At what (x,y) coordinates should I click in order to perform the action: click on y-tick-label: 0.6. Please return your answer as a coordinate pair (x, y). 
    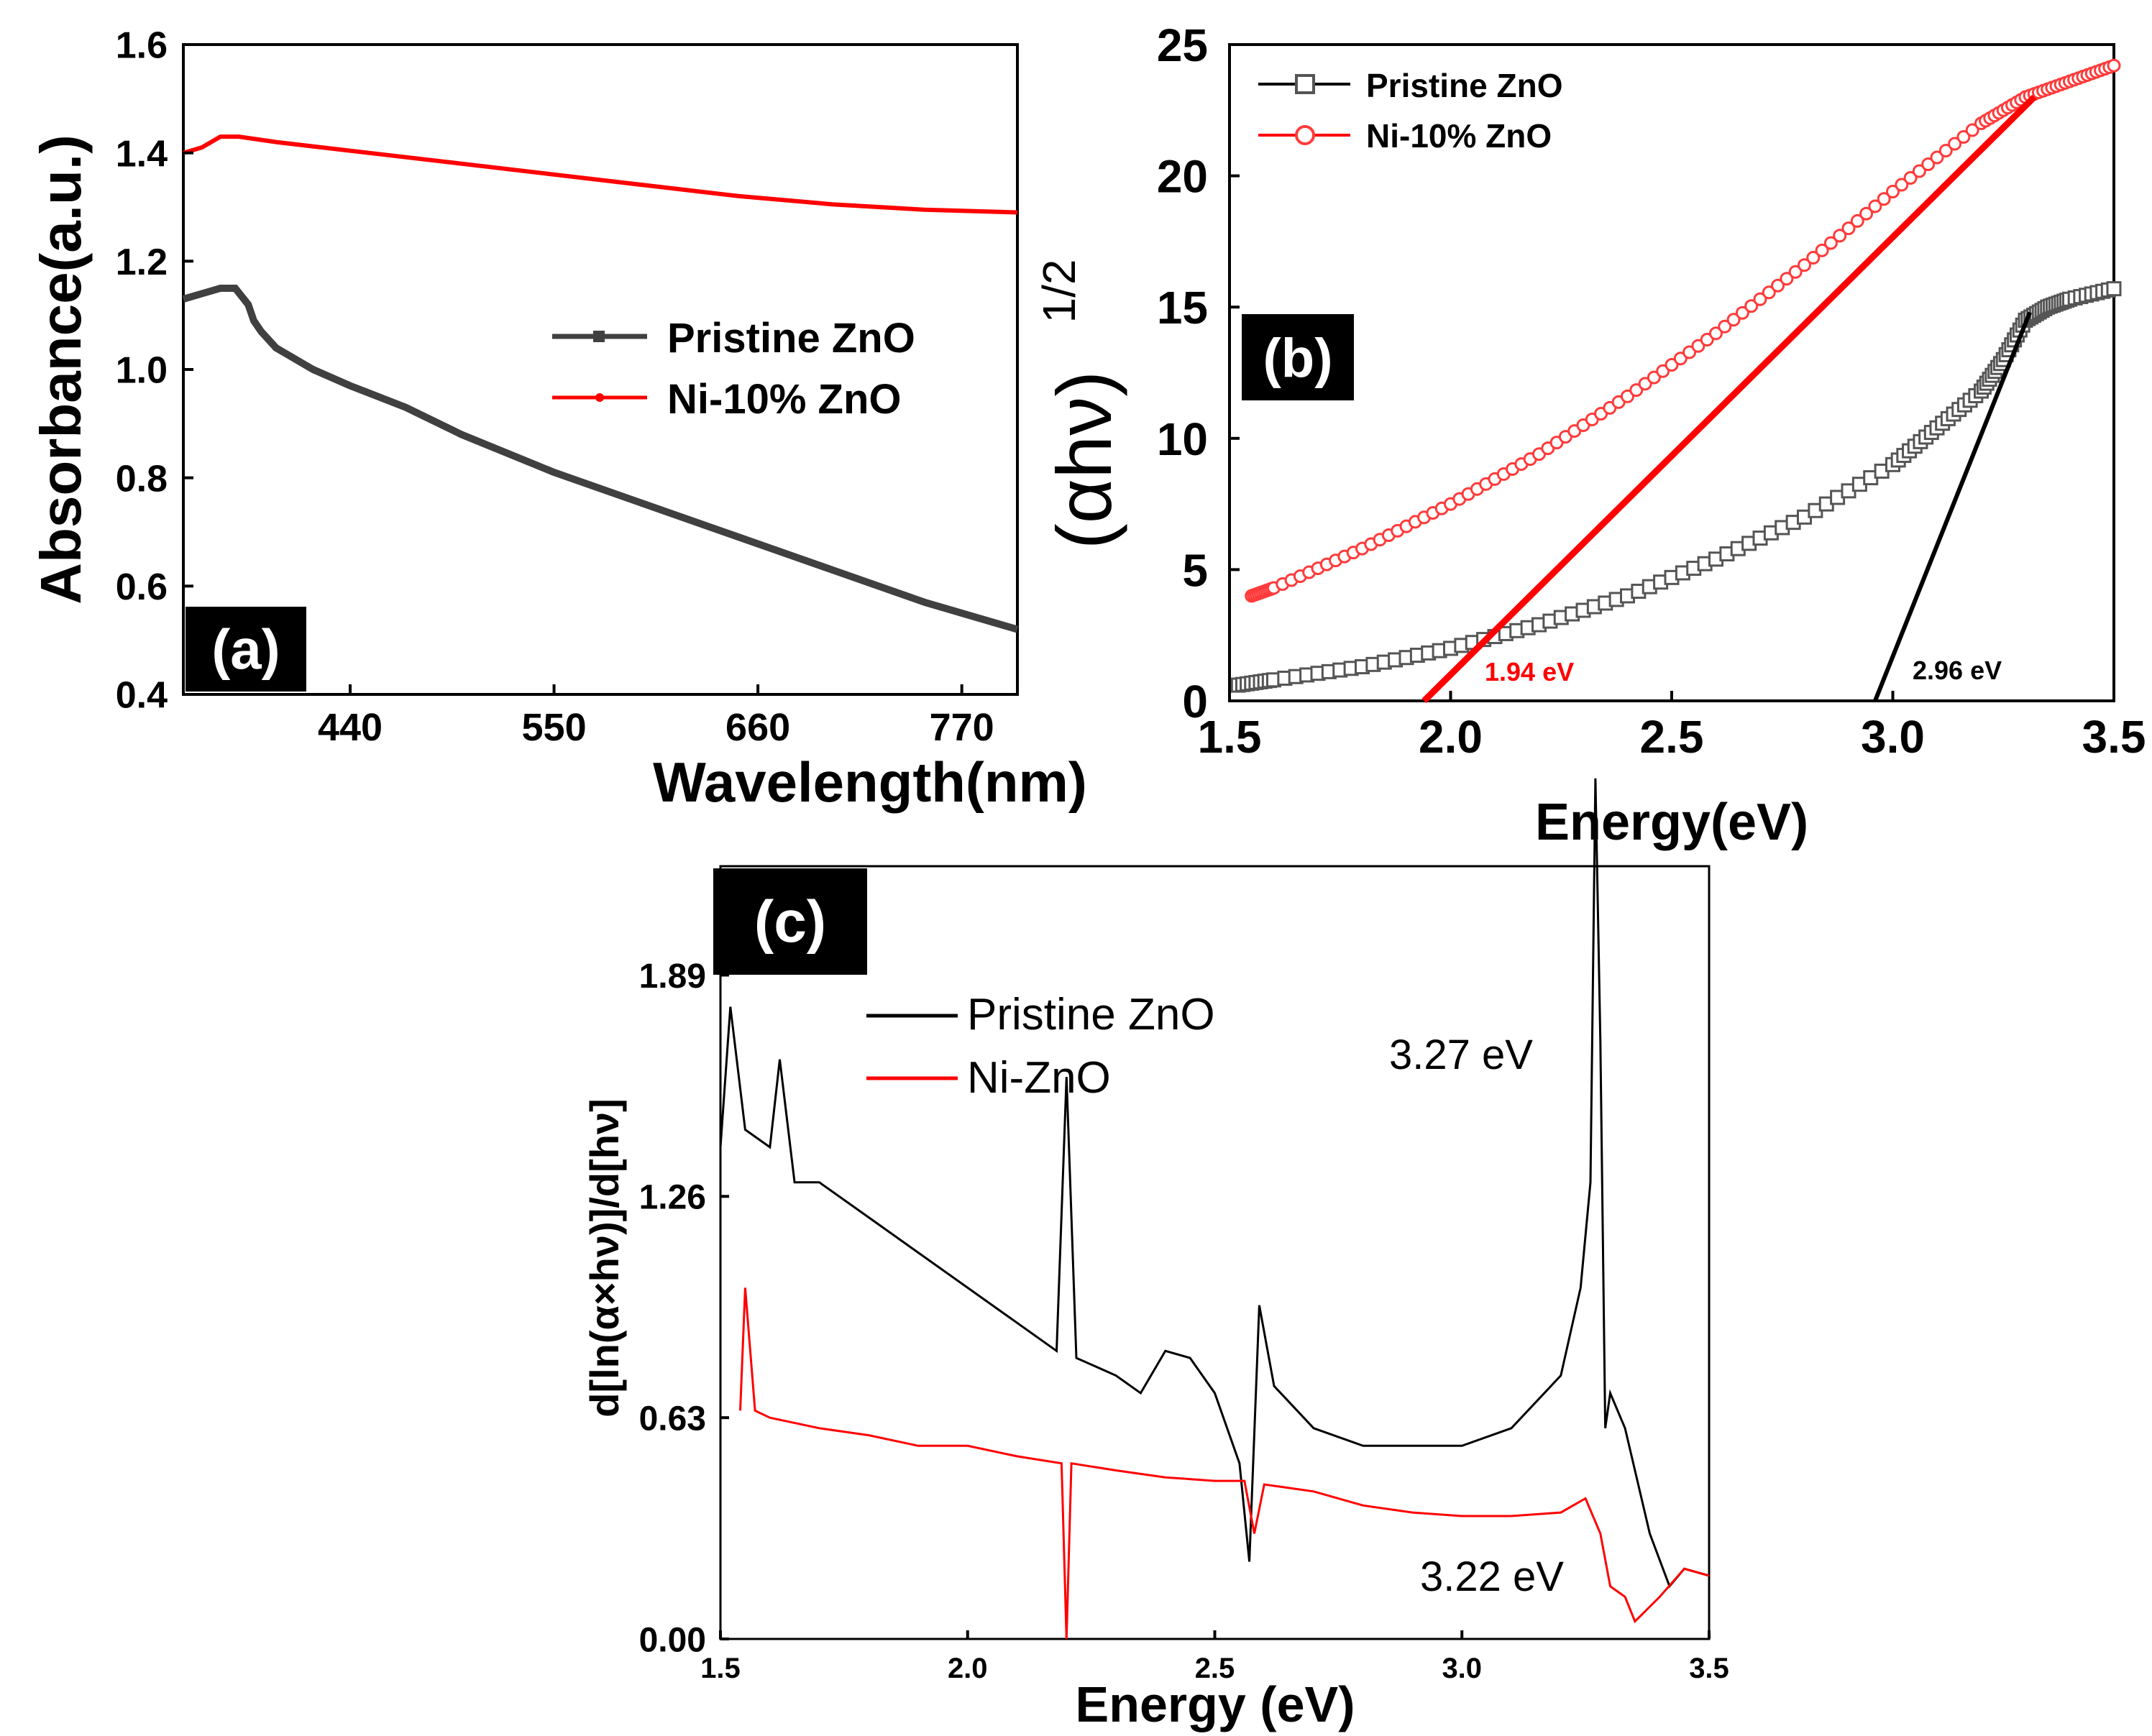
    Looking at the image, I should click on (142, 587).